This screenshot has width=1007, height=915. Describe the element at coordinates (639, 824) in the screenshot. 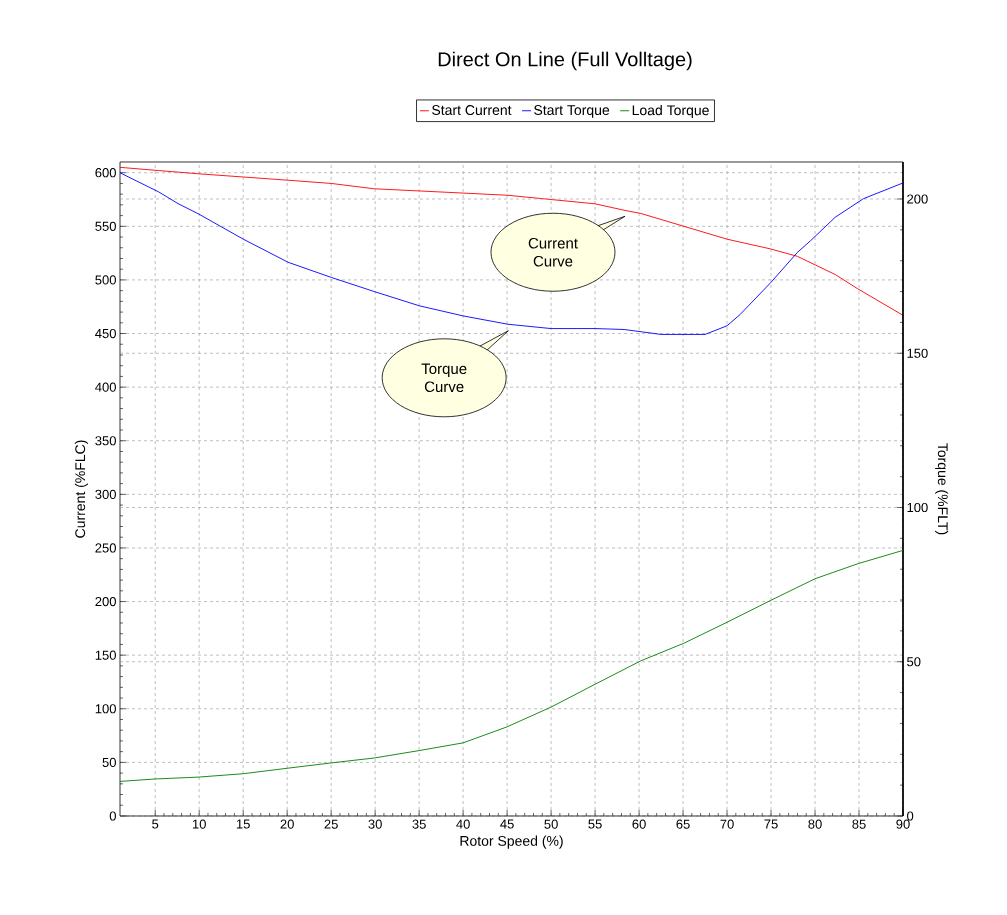

I see `x-tick-label: 60` at that location.